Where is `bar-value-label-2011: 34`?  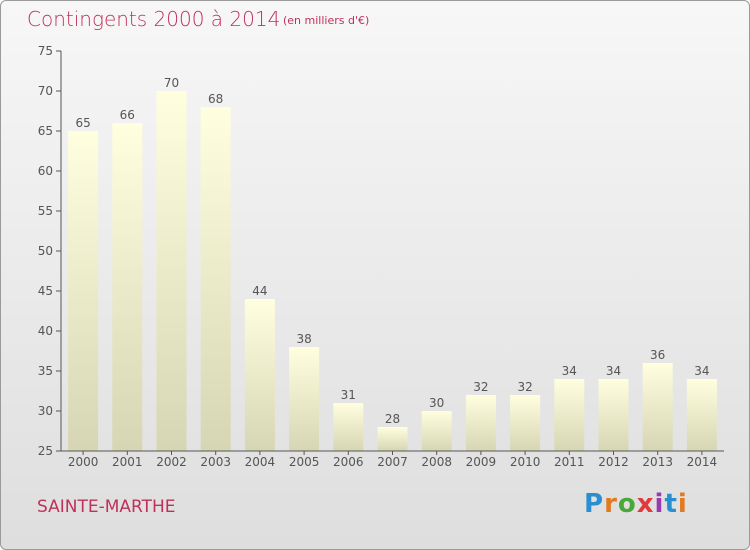
bar-value-label-2011: 34 is located at coordinates (569, 371).